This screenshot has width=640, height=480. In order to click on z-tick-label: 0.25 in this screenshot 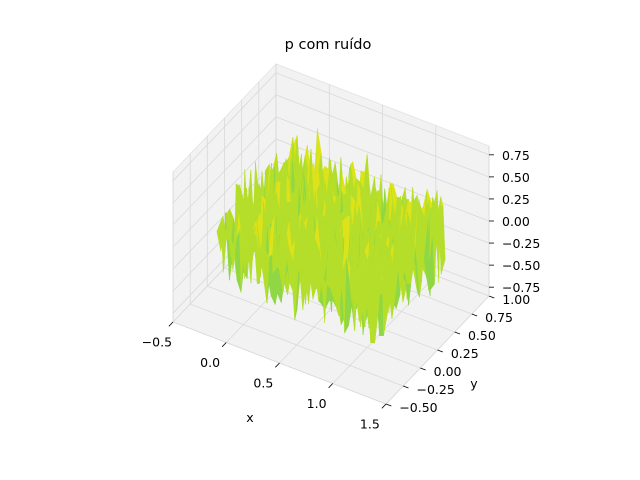, I will do `click(516, 199)`.